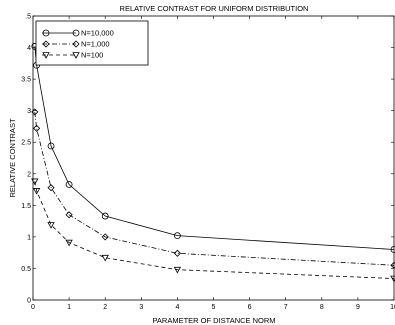  Describe the element at coordinates (26, 206) in the screenshot. I see `y-tick-label: 1.5` at that location.